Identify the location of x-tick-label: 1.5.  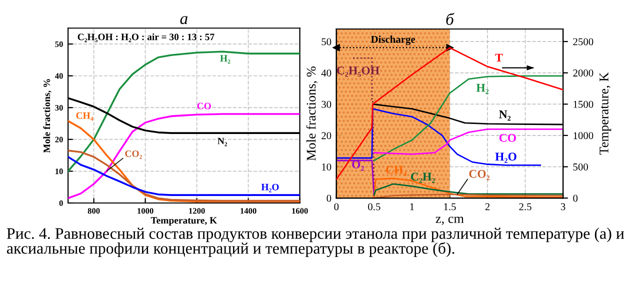
(450, 206).